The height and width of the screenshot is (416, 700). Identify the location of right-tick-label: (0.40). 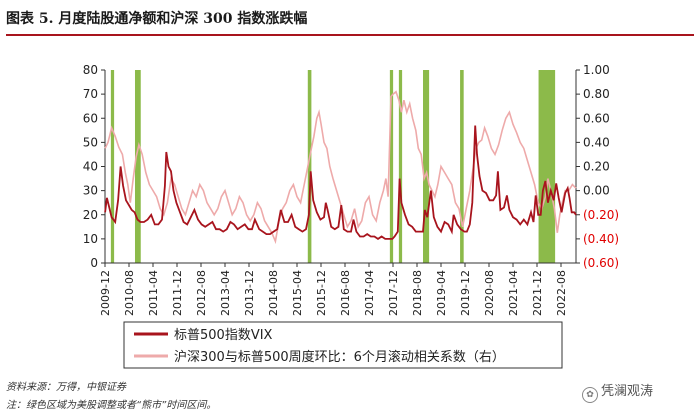
(601, 239).